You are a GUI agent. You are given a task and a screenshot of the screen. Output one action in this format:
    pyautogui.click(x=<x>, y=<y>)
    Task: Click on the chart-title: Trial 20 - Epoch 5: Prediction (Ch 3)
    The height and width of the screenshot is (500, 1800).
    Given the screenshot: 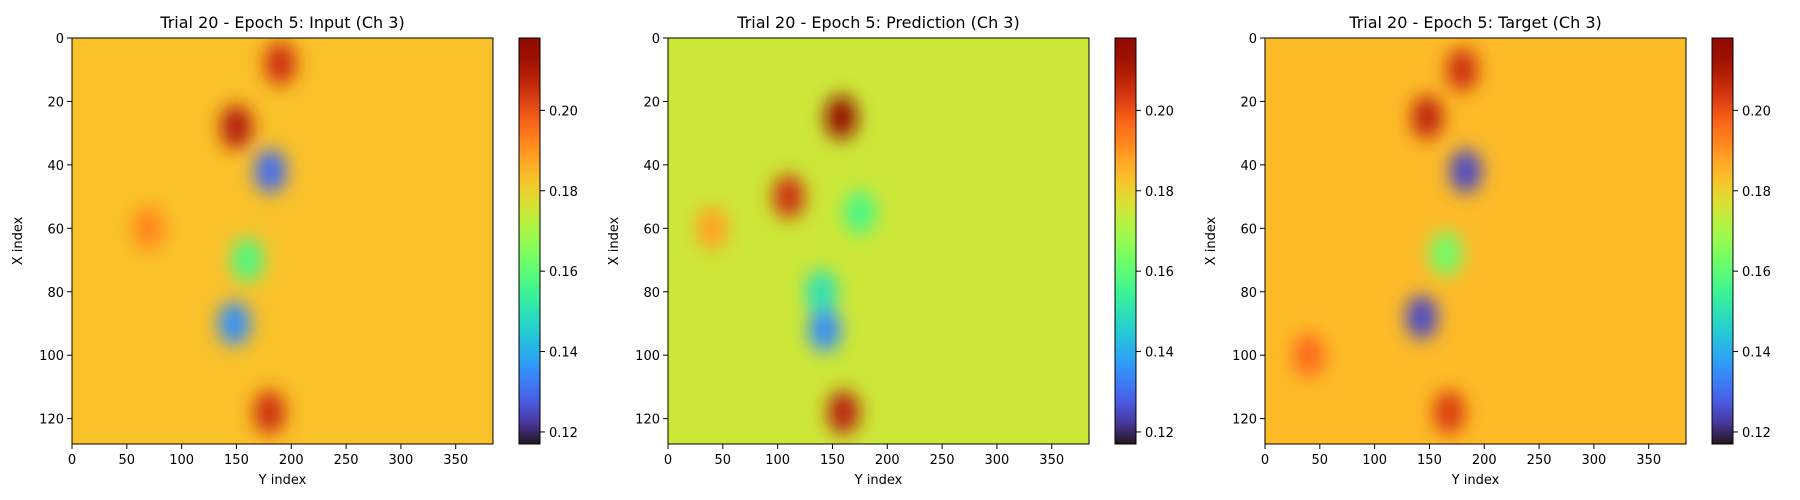 What is the action you would take?
    pyautogui.click(x=877, y=22)
    